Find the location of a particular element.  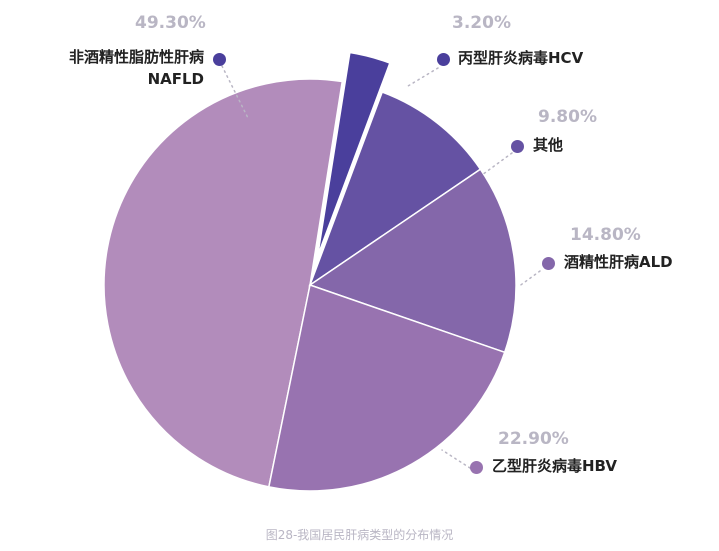

nafld-percent-label: 49.30% is located at coordinates (170, 23).